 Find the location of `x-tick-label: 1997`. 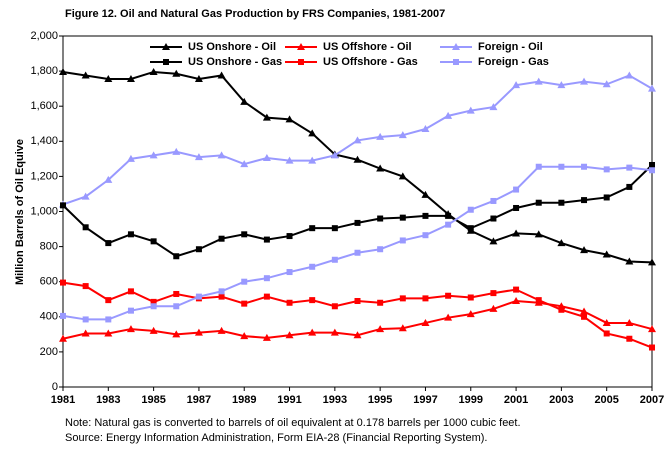

x-tick-label: 1997 is located at coordinates (425, 400).